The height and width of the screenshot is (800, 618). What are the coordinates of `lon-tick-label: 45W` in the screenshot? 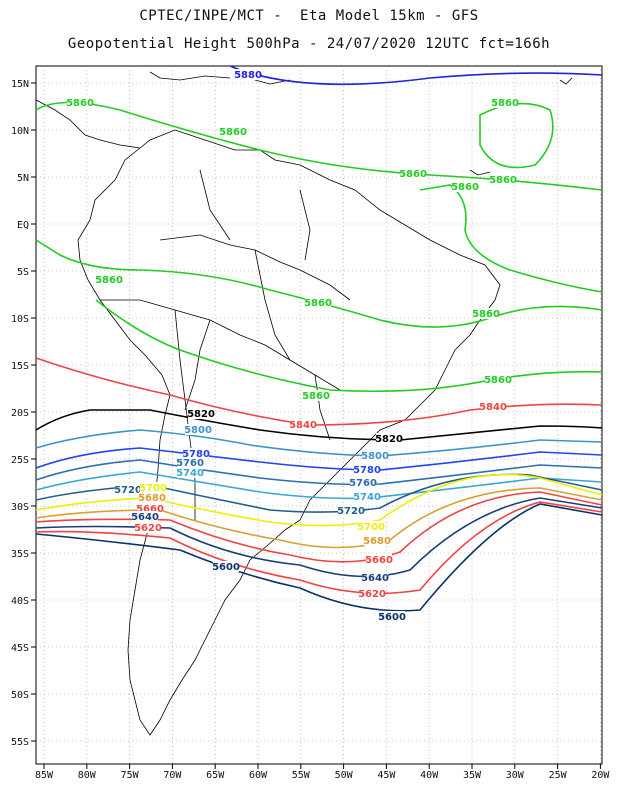 It's located at (386, 775).